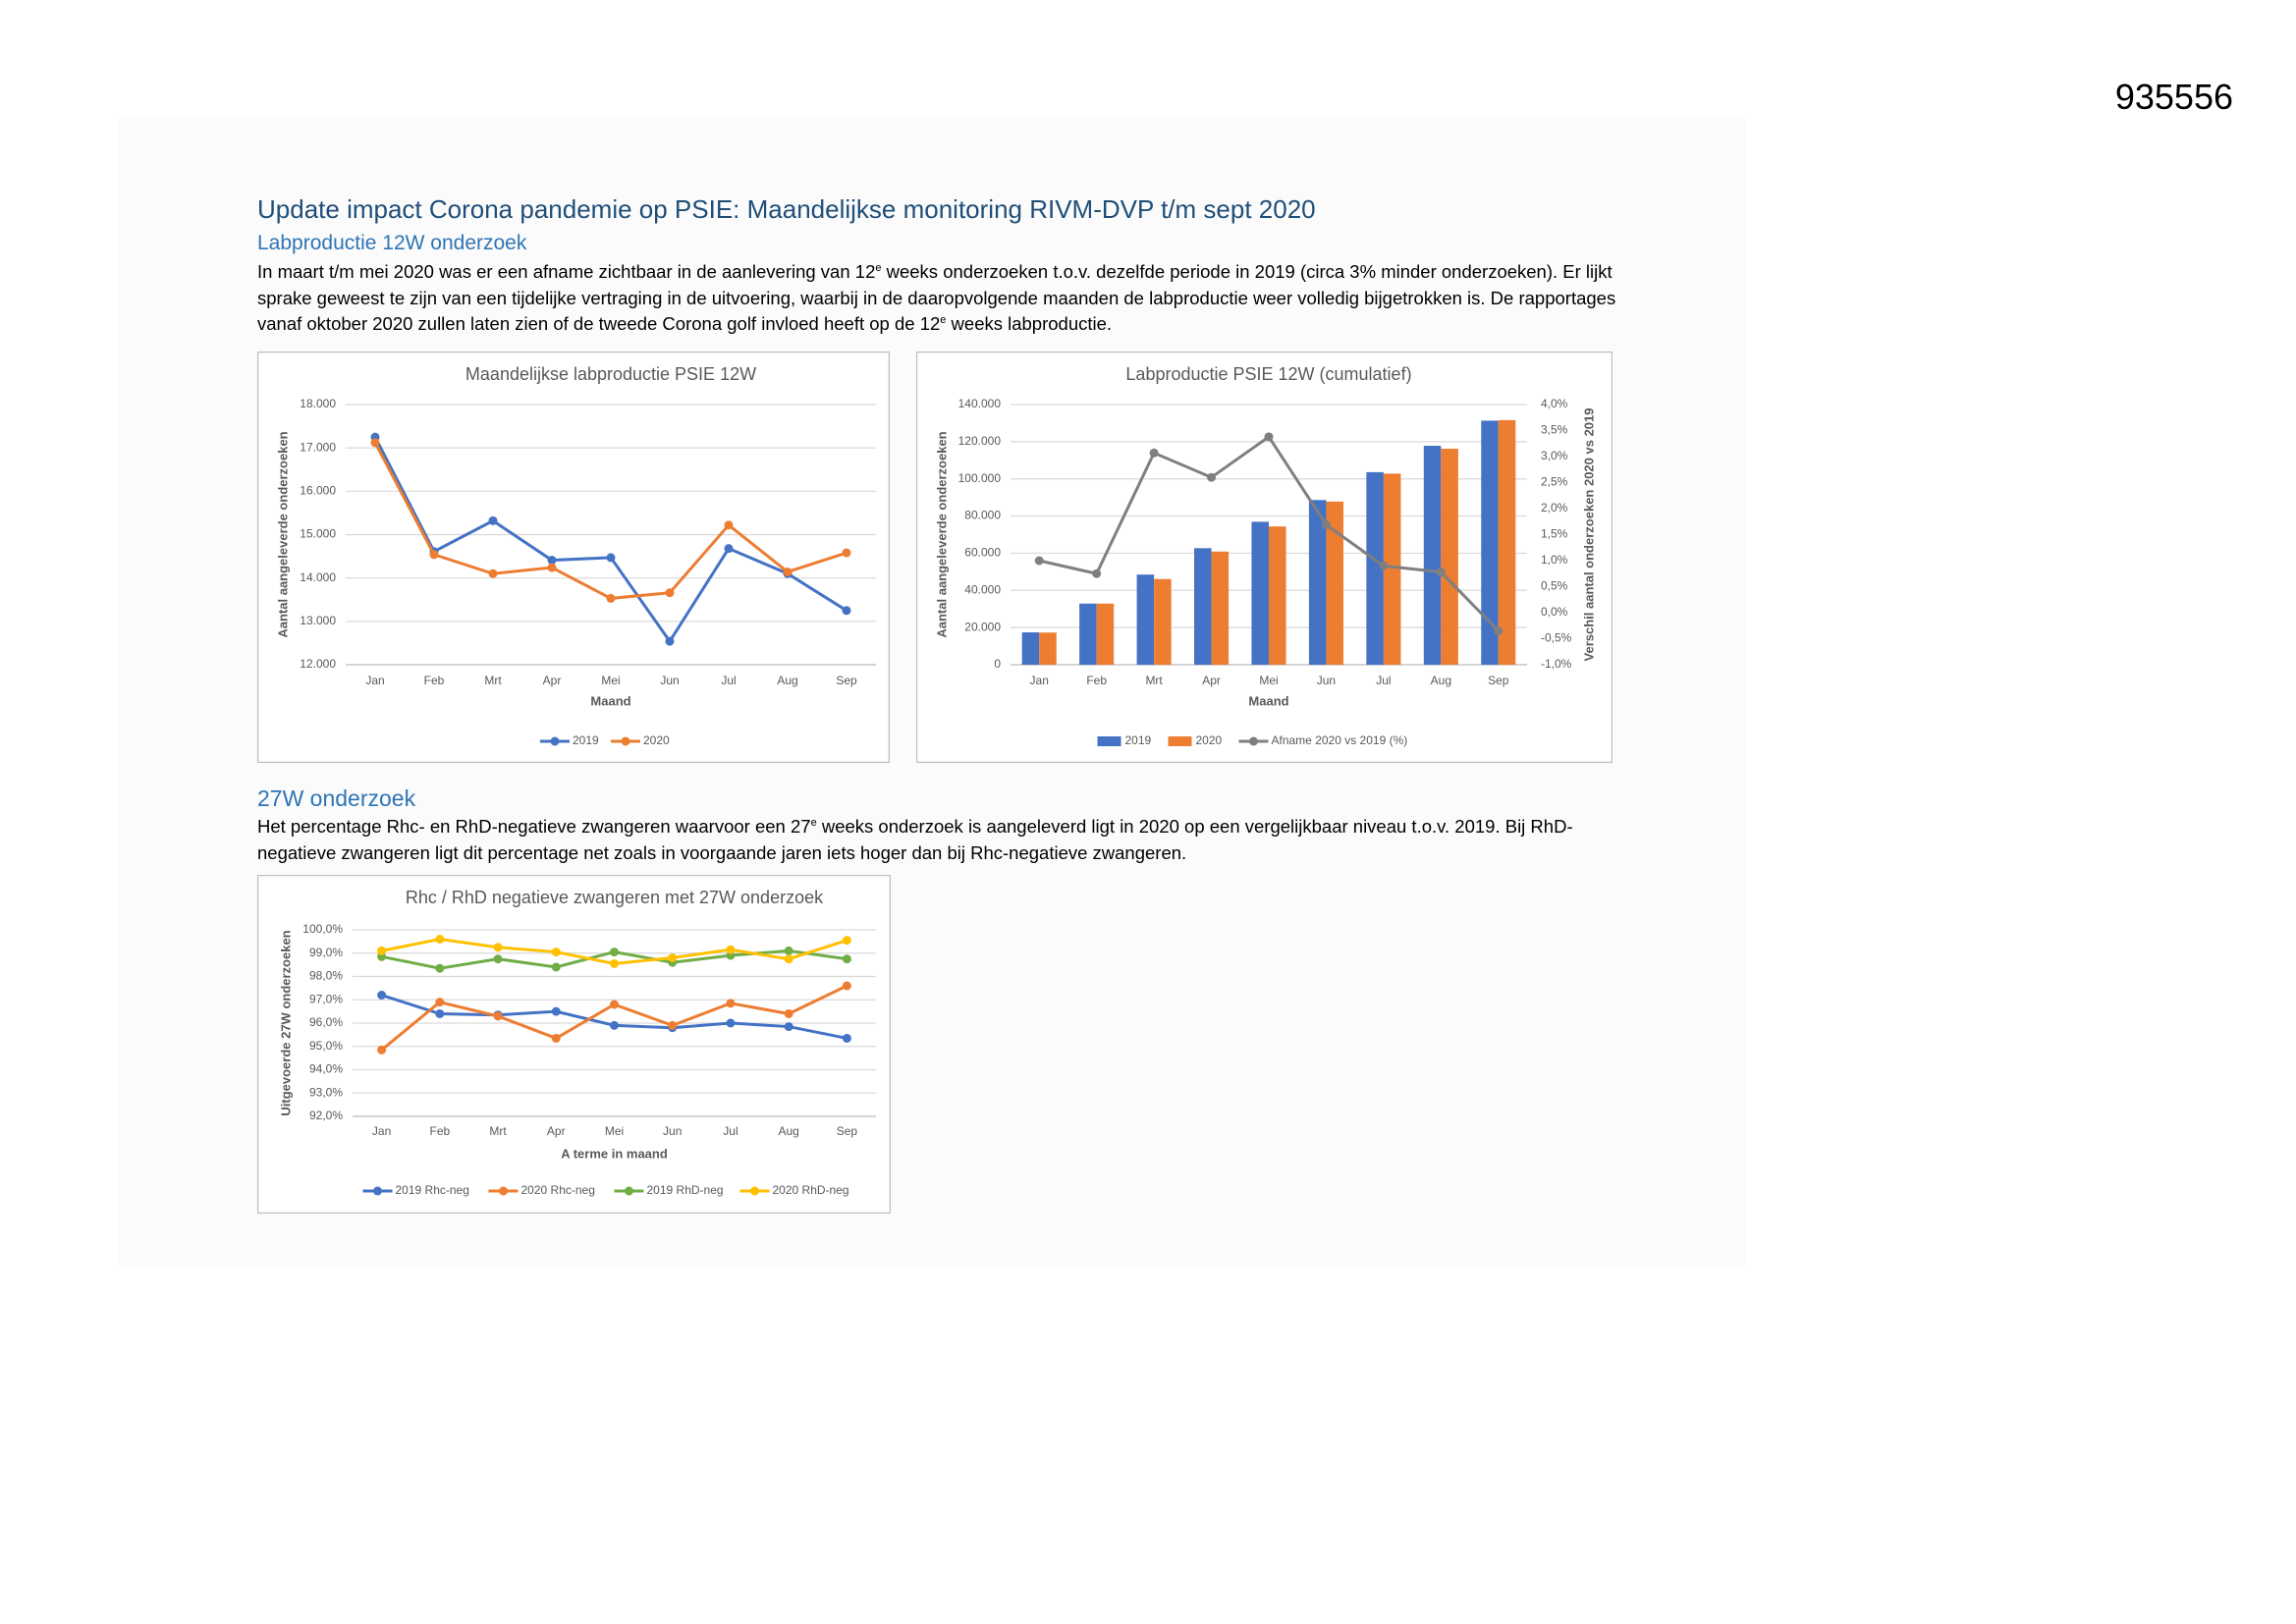 Image resolution: width=2296 pixels, height=1624 pixels. Describe the element at coordinates (1554, 455) in the screenshot. I see `y2-tick-label: 3,0%` at that location.